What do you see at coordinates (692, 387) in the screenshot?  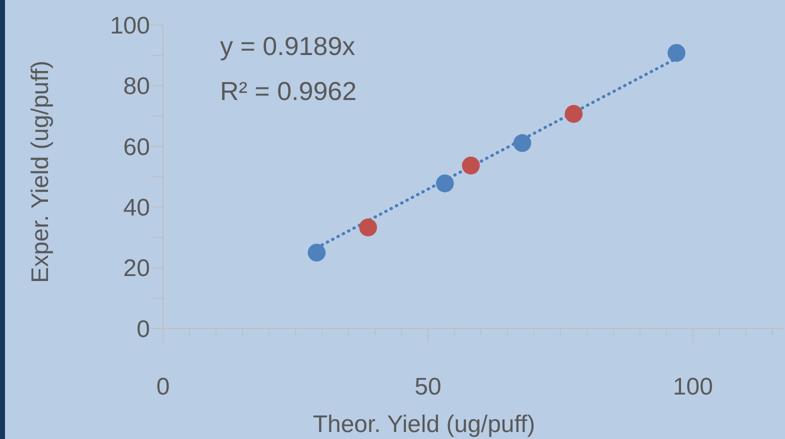 I see `x-tick-label: 100` at bounding box center [692, 387].